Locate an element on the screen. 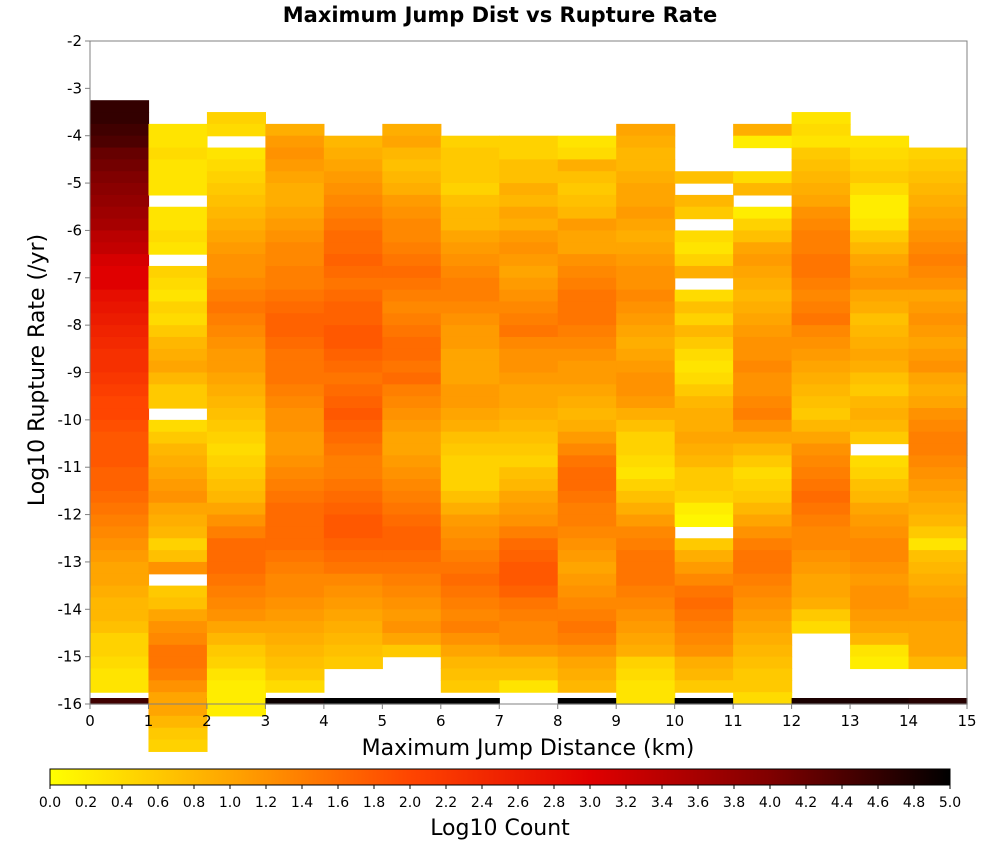 This screenshot has width=1000, height=850. x-tick-label: 6 is located at coordinates (441, 721).